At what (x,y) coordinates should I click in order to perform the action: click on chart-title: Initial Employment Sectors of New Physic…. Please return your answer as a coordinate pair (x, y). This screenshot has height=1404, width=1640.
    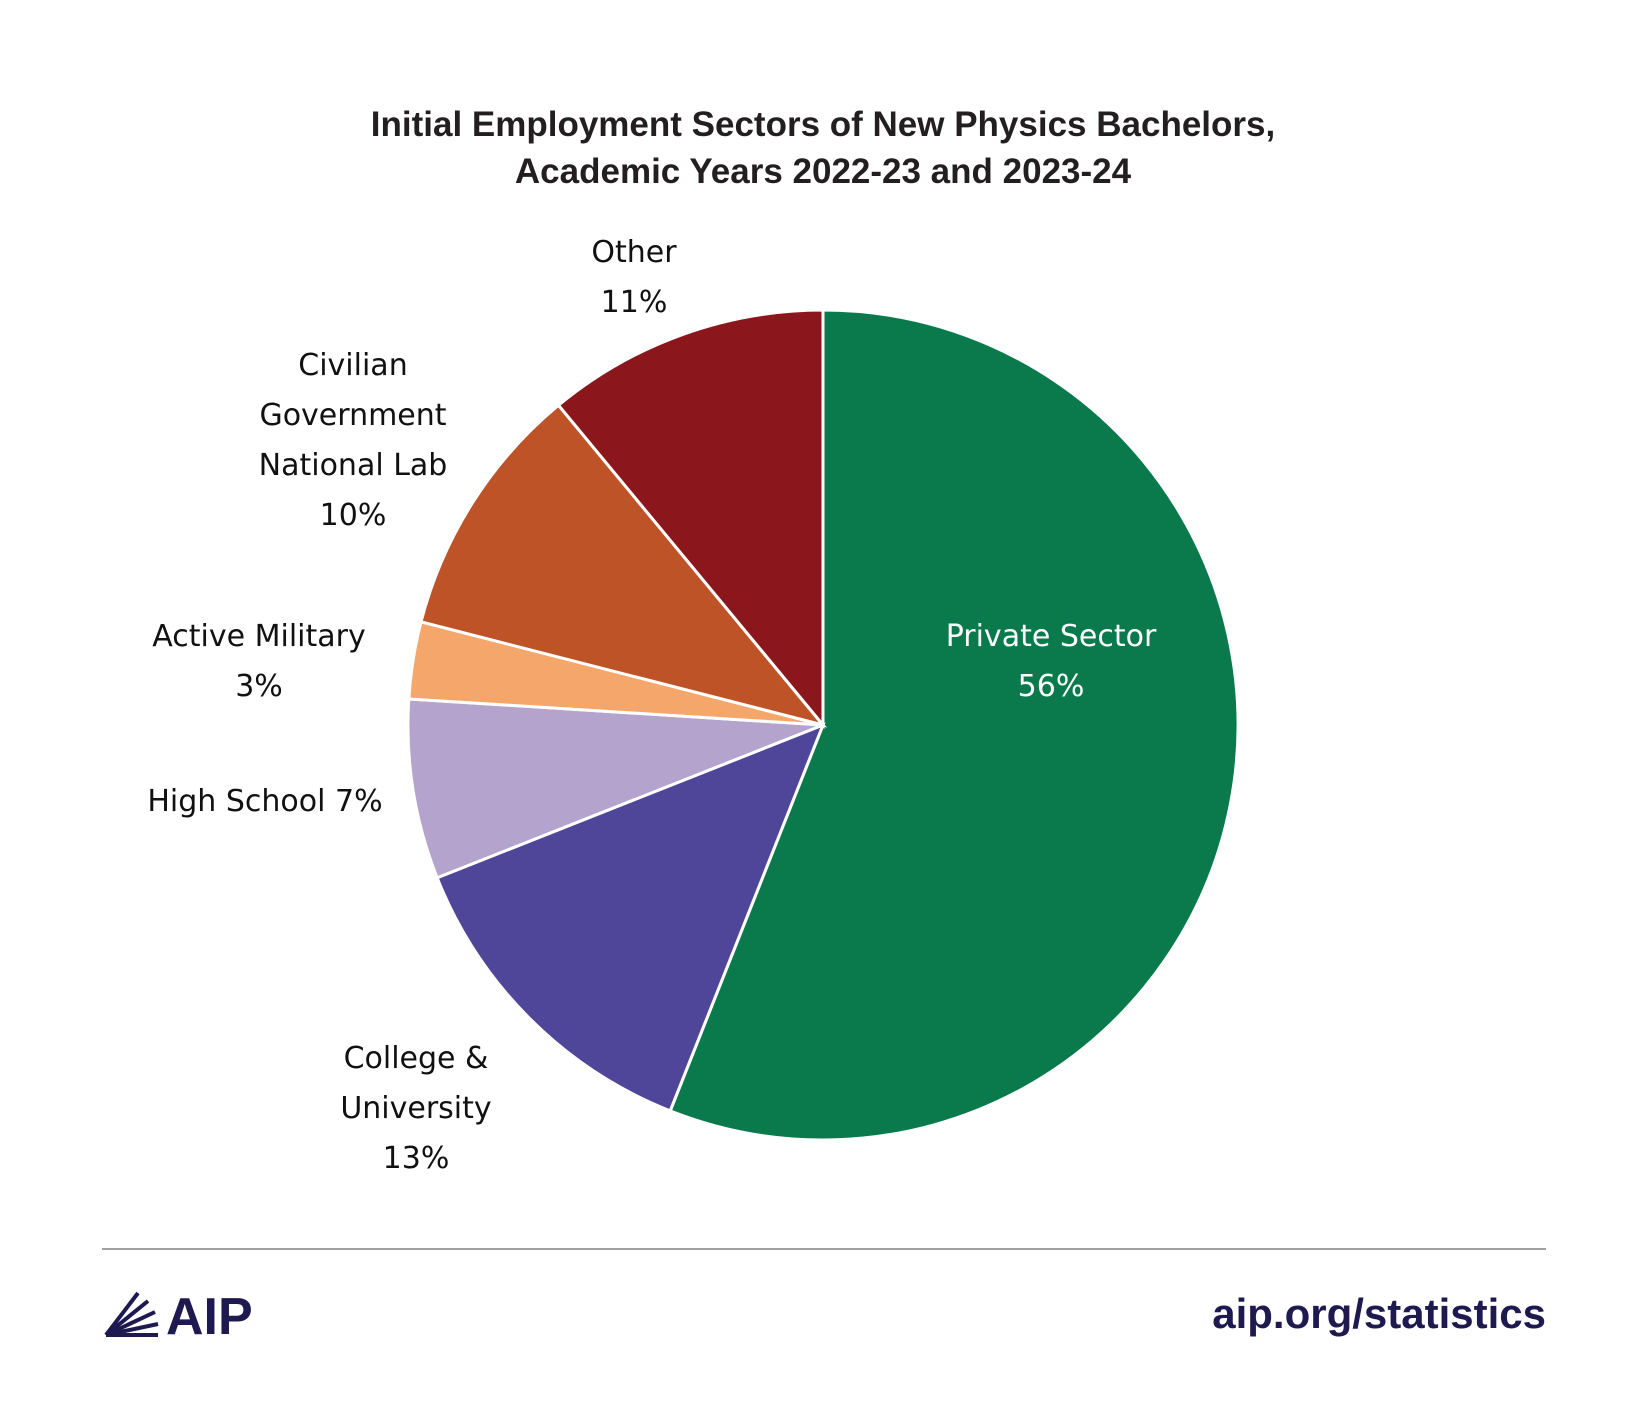
    Looking at the image, I should click on (823, 124).